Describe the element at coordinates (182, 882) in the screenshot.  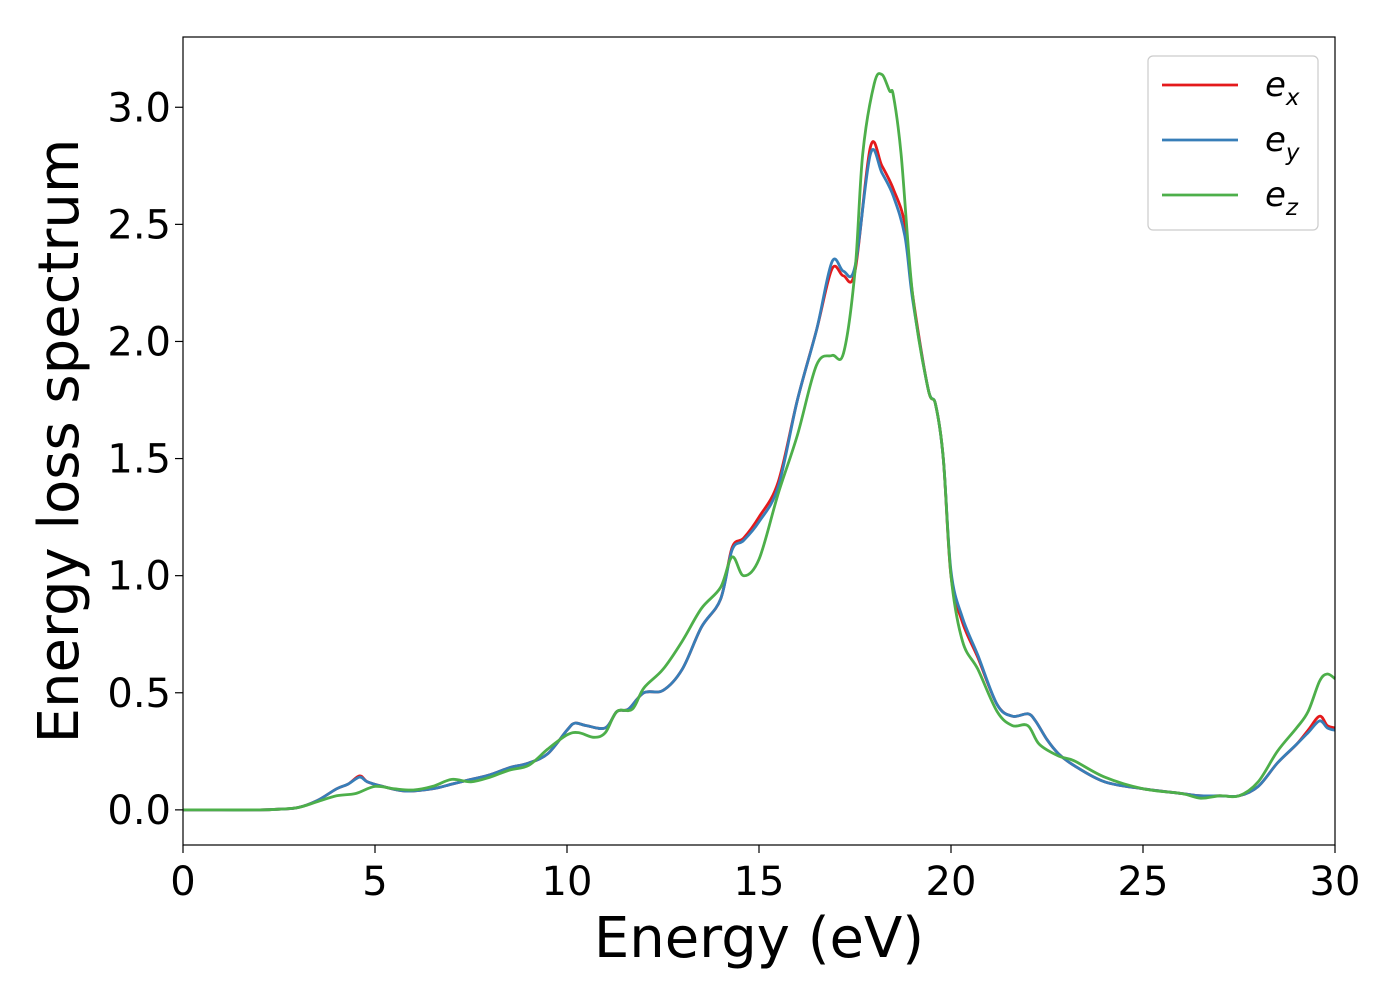
I see `x-tick-label: 0` at that location.